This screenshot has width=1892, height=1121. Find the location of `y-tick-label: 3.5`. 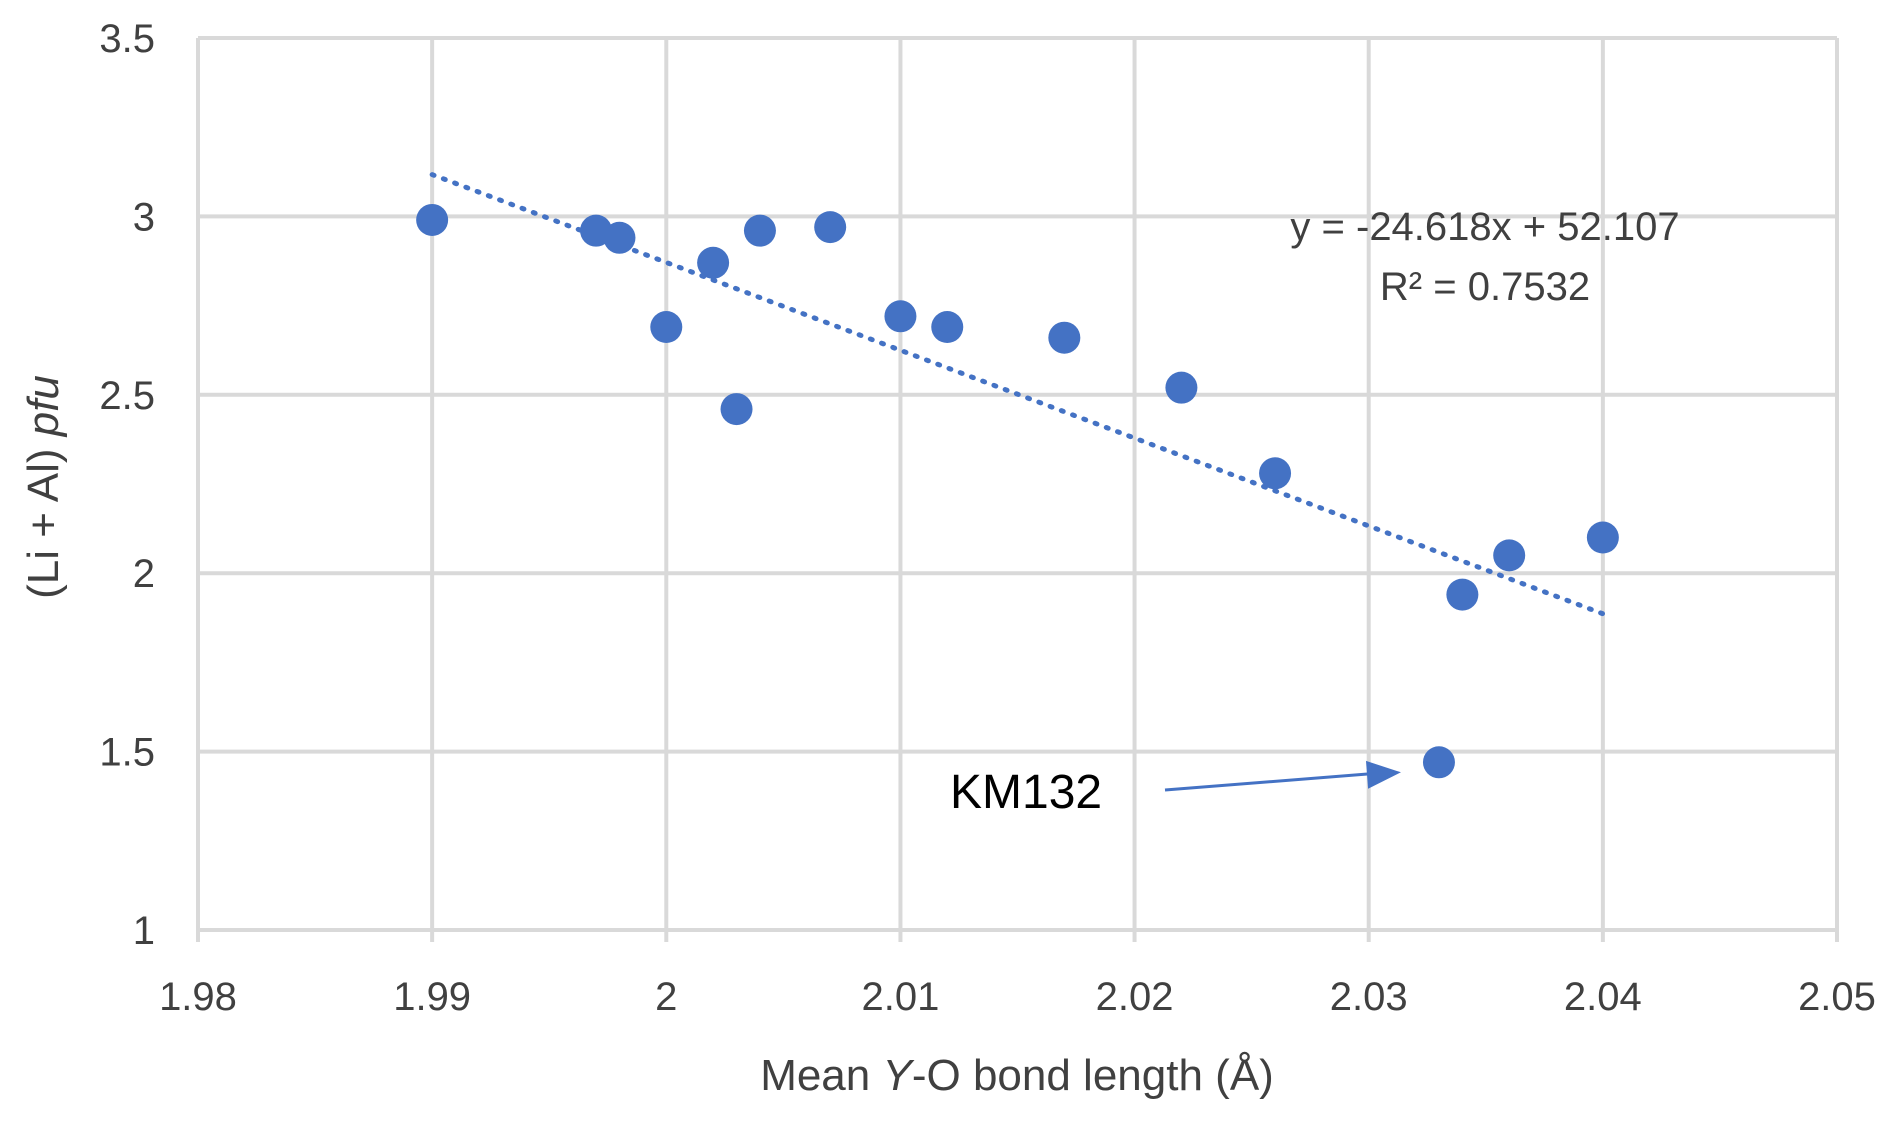

y-tick-label: 3.5 is located at coordinates (127, 39).